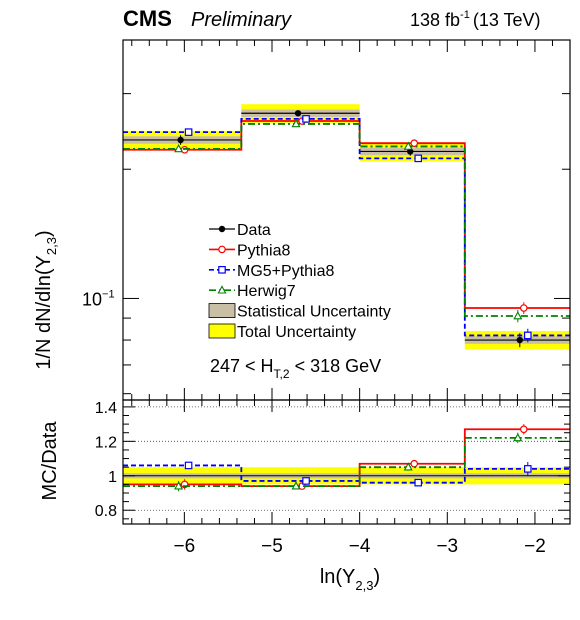 The height and width of the screenshot is (620, 580). I want to click on legend-label-herwig7: Herwig7, so click(266, 291).